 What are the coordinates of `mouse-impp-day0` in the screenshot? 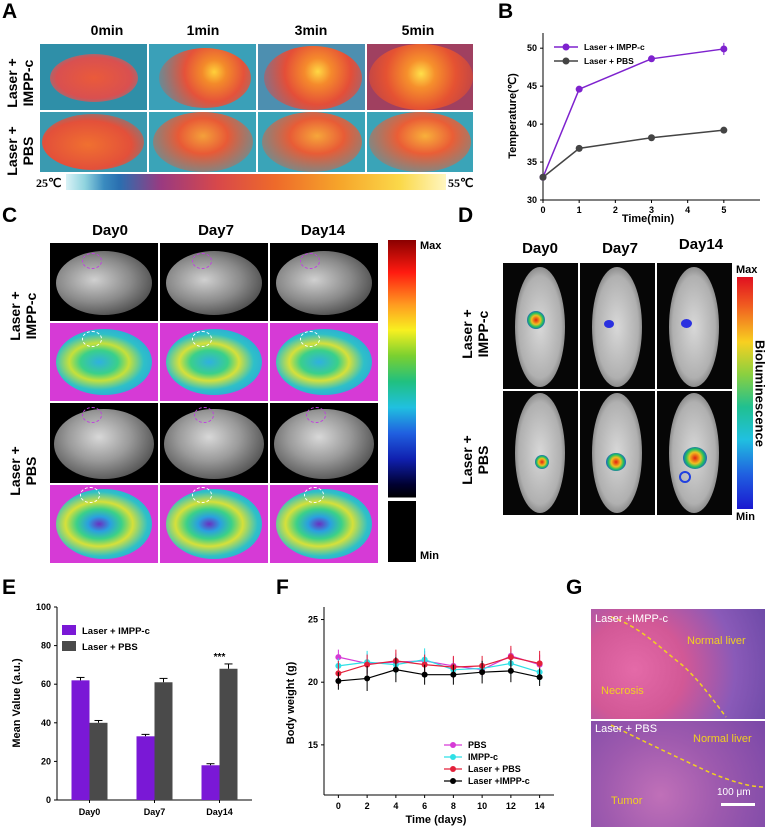 It's located at (540, 326).